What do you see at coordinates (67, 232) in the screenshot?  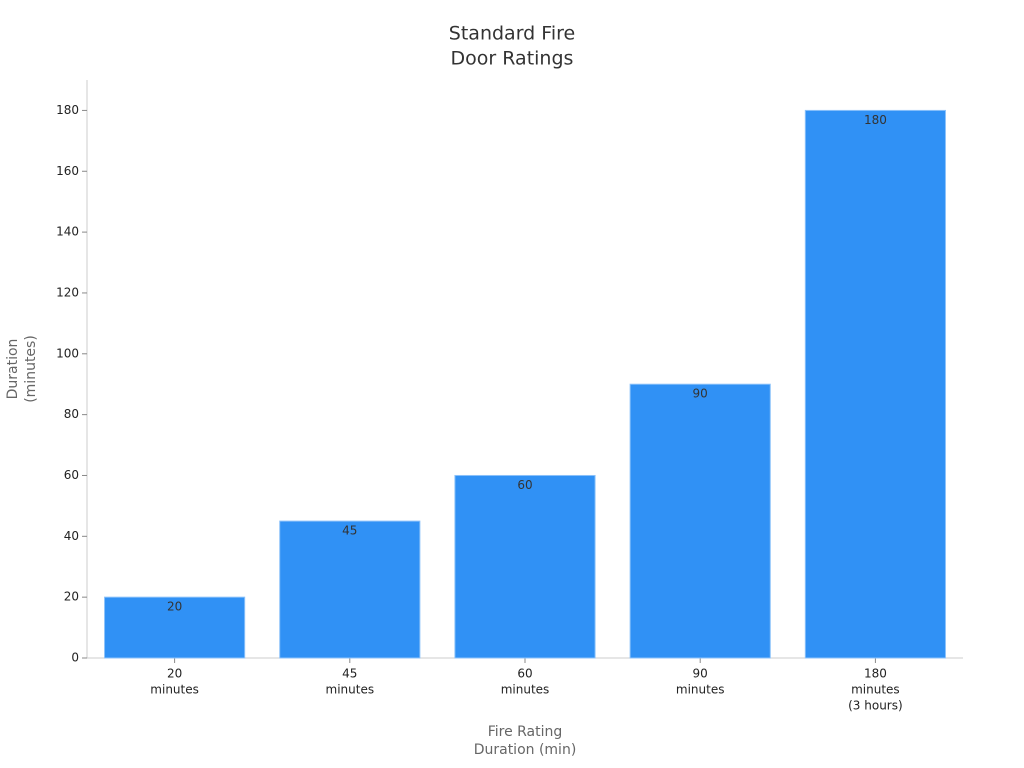 I see `y-tick-label: 140` at bounding box center [67, 232].